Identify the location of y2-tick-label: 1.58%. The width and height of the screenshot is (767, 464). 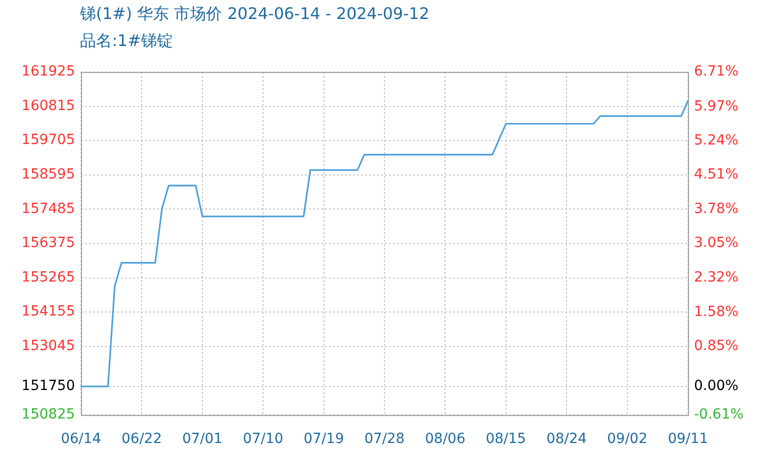
(716, 312).